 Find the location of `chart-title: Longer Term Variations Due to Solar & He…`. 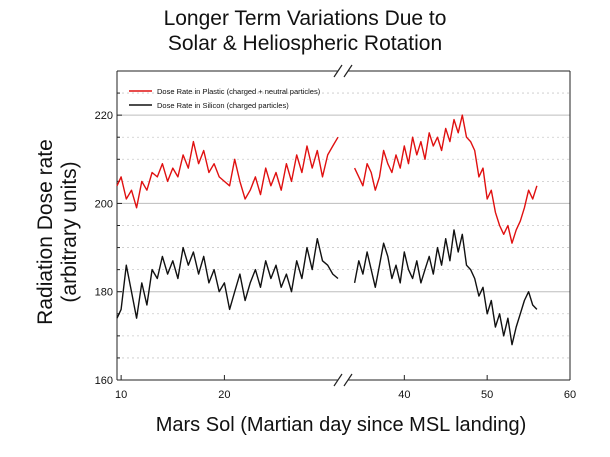

chart-title: Longer Term Variations Due to Solar & He… is located at coordinates (305, 31).